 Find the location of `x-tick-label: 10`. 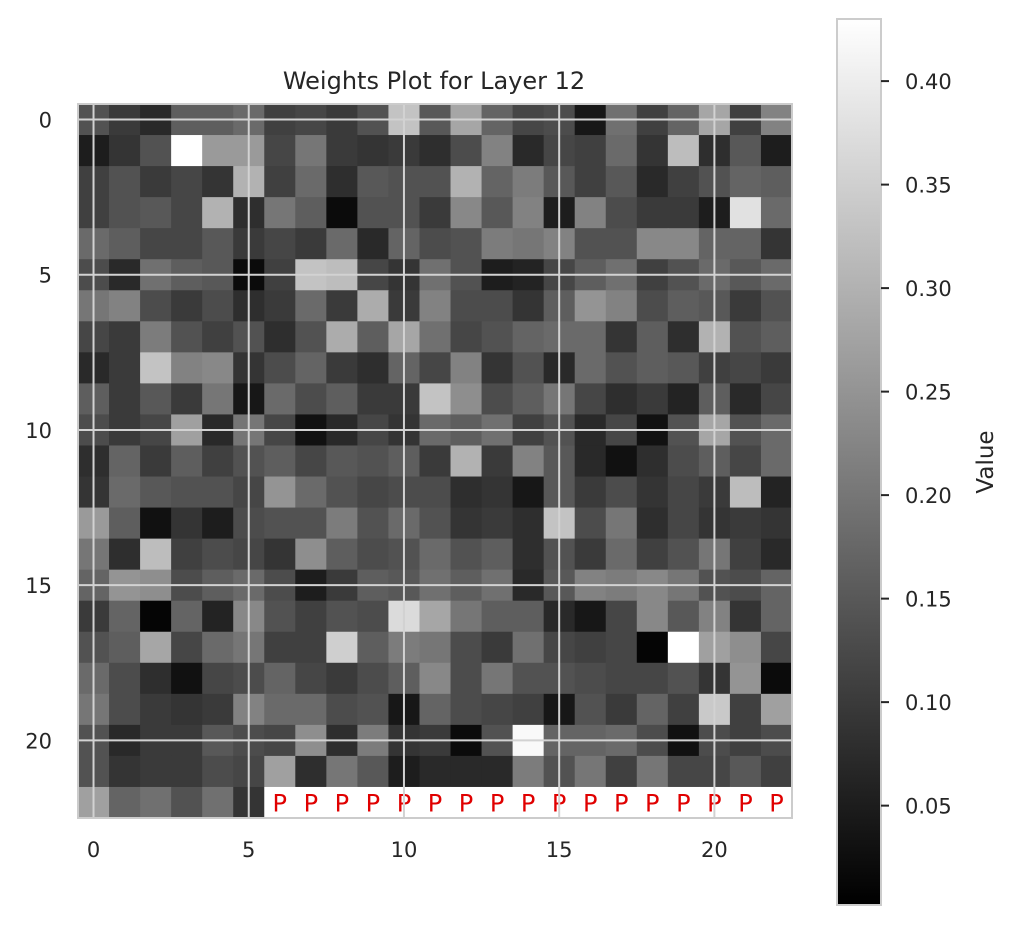

x-tick-label: 10 is located at coordinates (404, 850).